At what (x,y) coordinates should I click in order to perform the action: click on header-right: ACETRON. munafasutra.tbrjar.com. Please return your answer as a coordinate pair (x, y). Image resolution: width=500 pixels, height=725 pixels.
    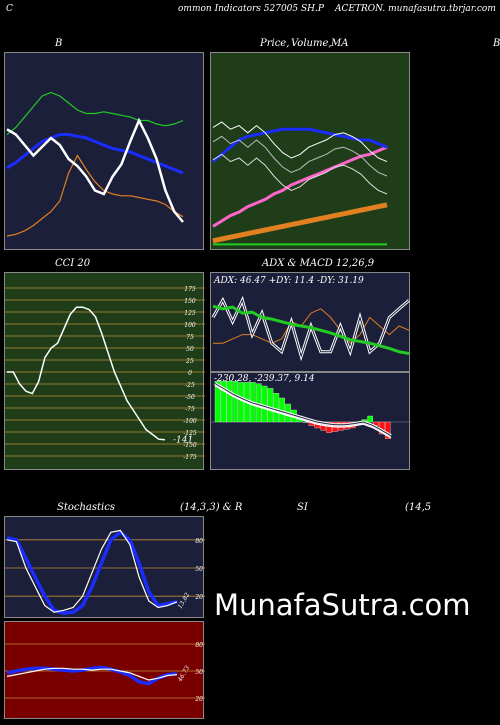
    Looking at the image, I should click on (415, 9).